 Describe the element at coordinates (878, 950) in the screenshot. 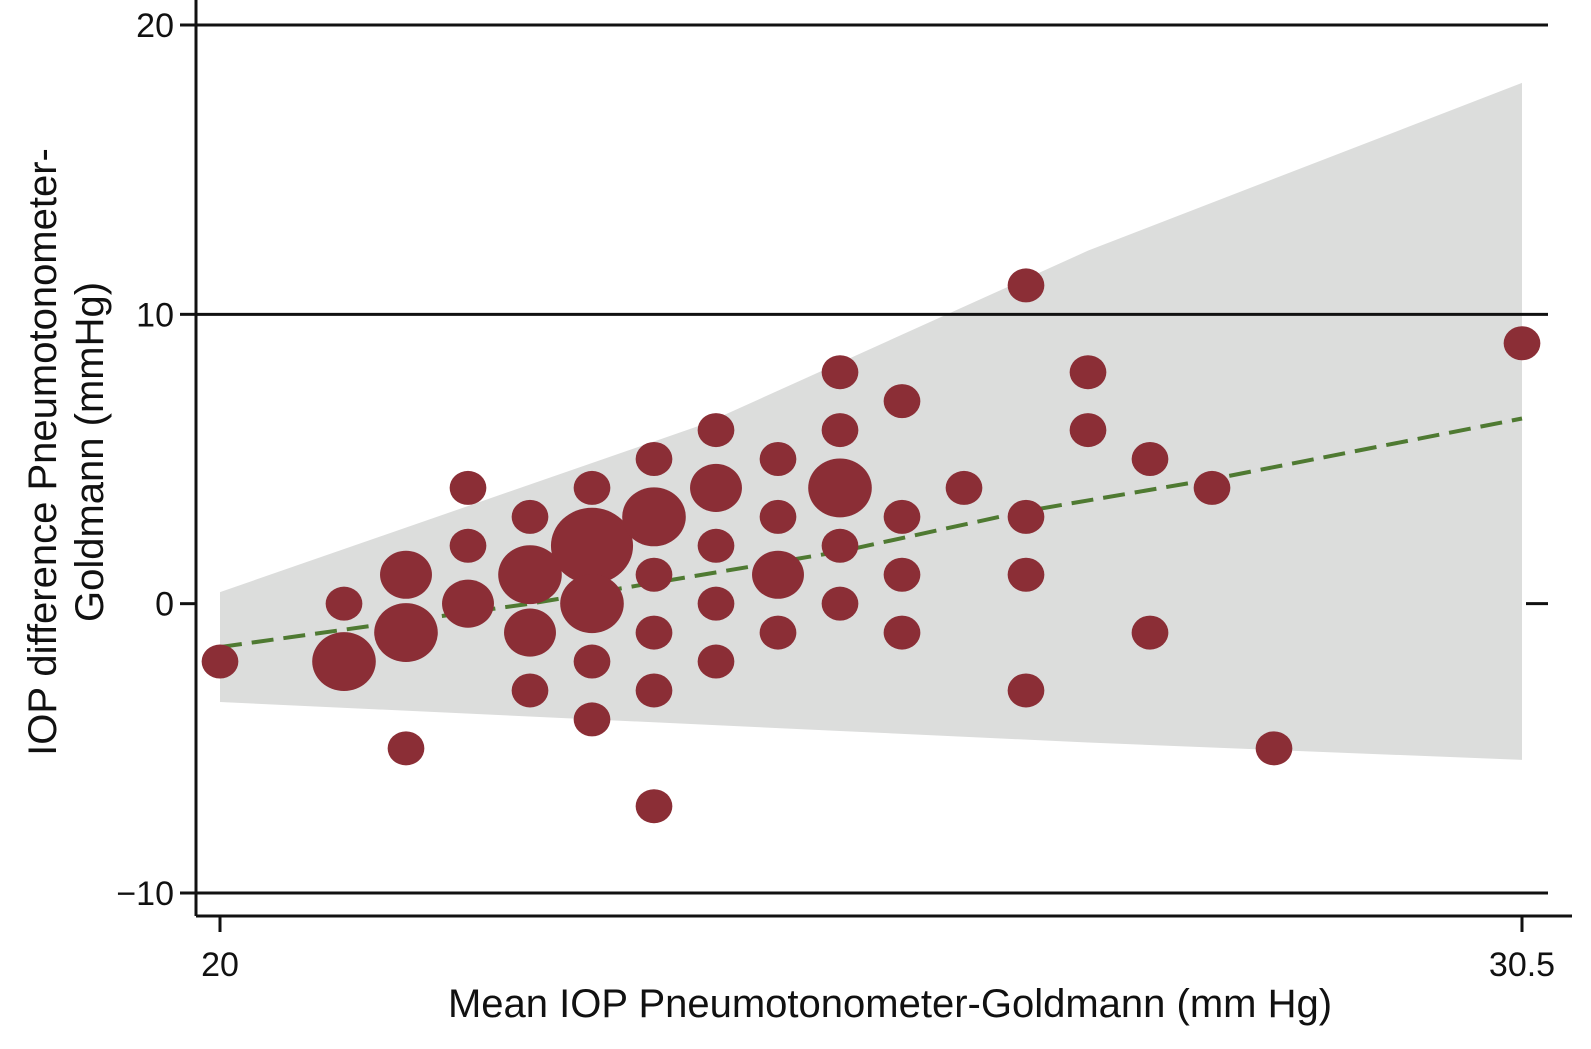

I see `x-axis-ticks: 20 30.5` at that location.